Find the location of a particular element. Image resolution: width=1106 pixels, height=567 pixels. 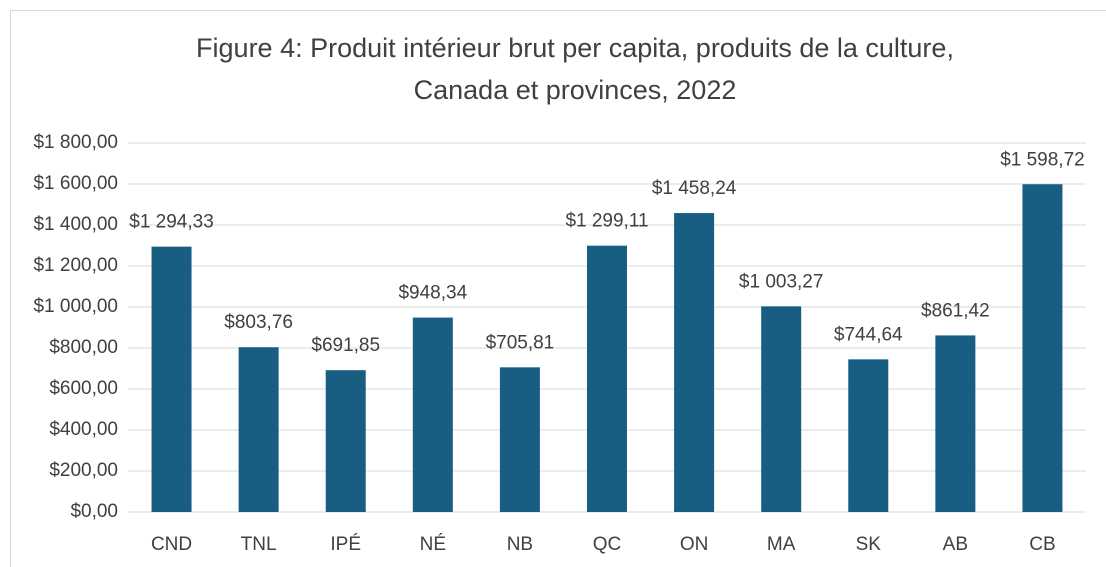

y-tick-label: $600,00 is located at coordinates (83, 388).